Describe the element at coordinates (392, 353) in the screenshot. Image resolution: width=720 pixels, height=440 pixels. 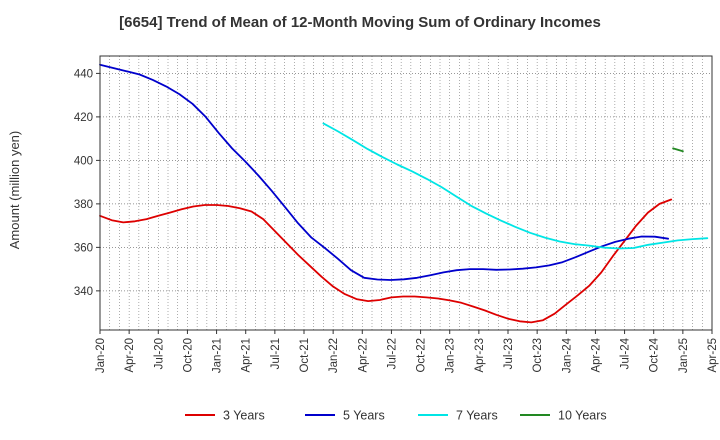
I see `x-tick-label: Jul-22` at that location.